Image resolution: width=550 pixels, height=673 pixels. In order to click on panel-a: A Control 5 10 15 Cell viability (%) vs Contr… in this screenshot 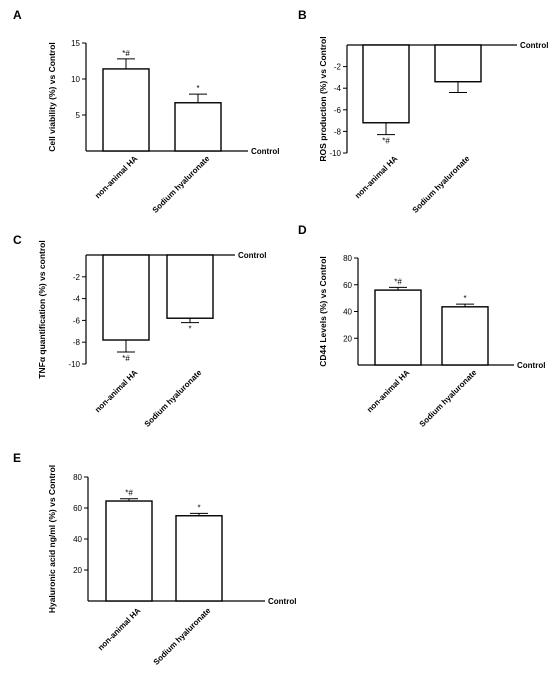, I will do `click(146, 111)`.